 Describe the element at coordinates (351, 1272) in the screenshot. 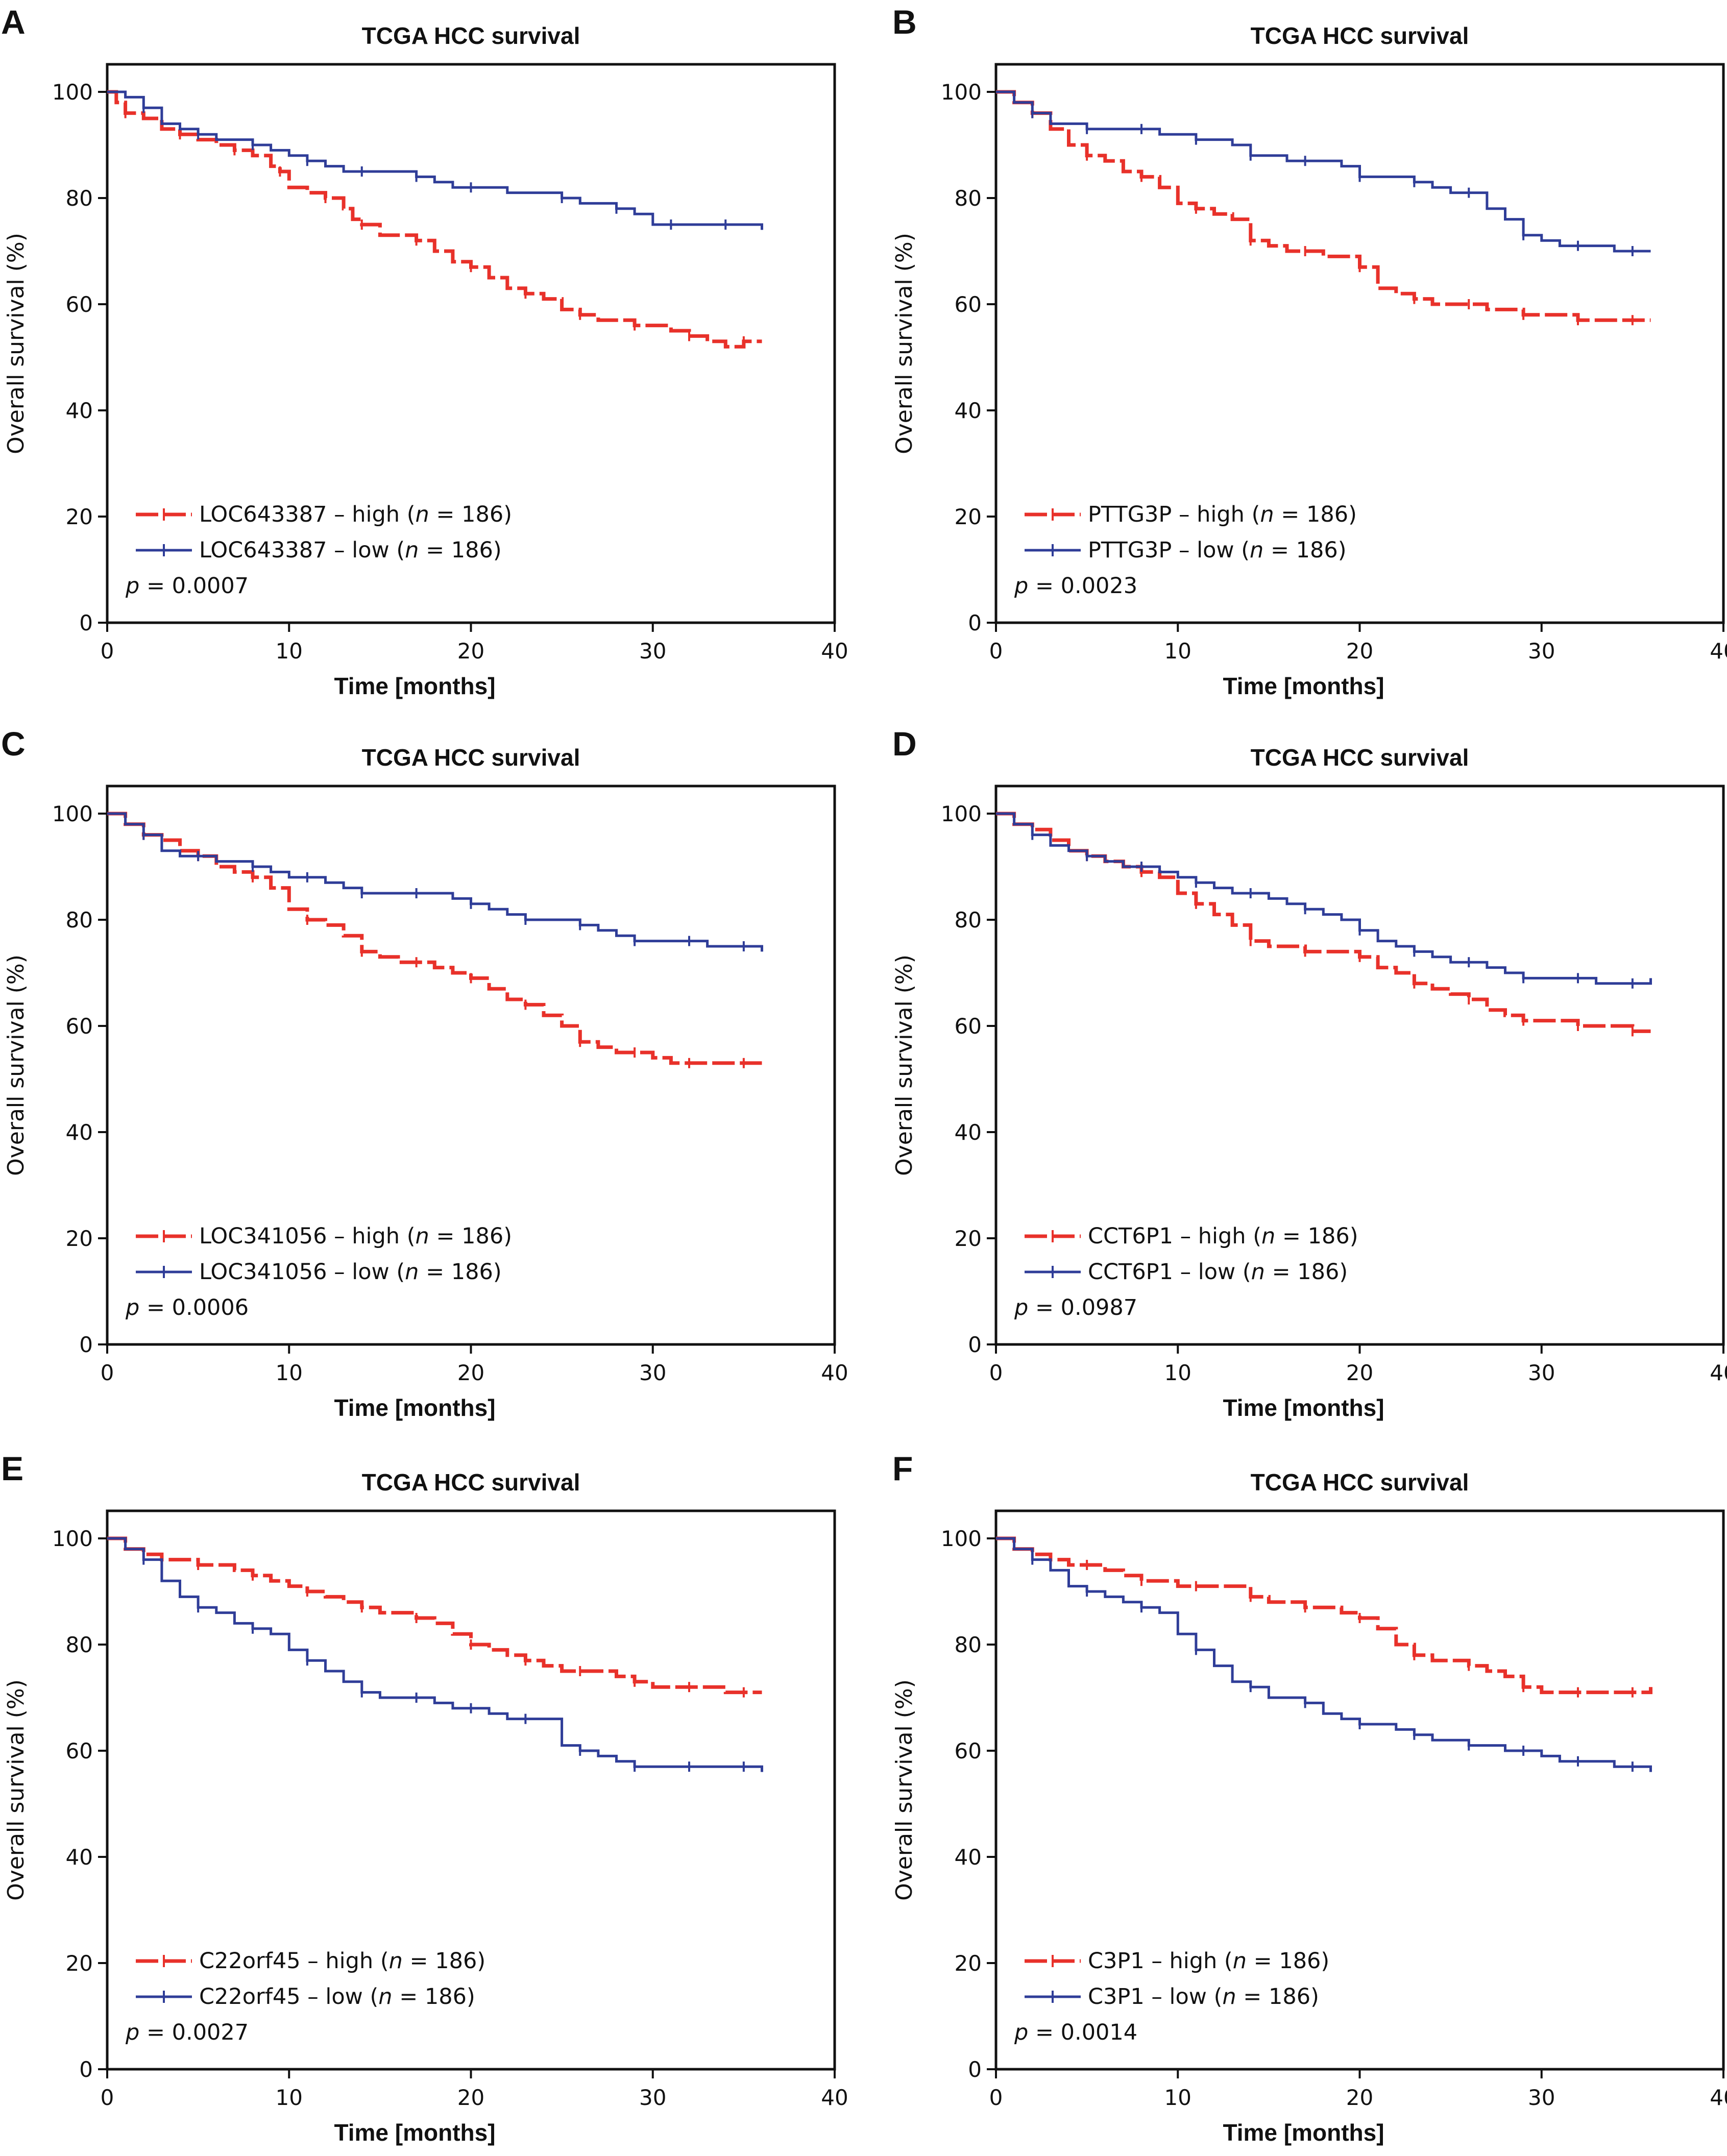

I see `legend-label-low: LOC341056 – low (n = 186)` at that location.